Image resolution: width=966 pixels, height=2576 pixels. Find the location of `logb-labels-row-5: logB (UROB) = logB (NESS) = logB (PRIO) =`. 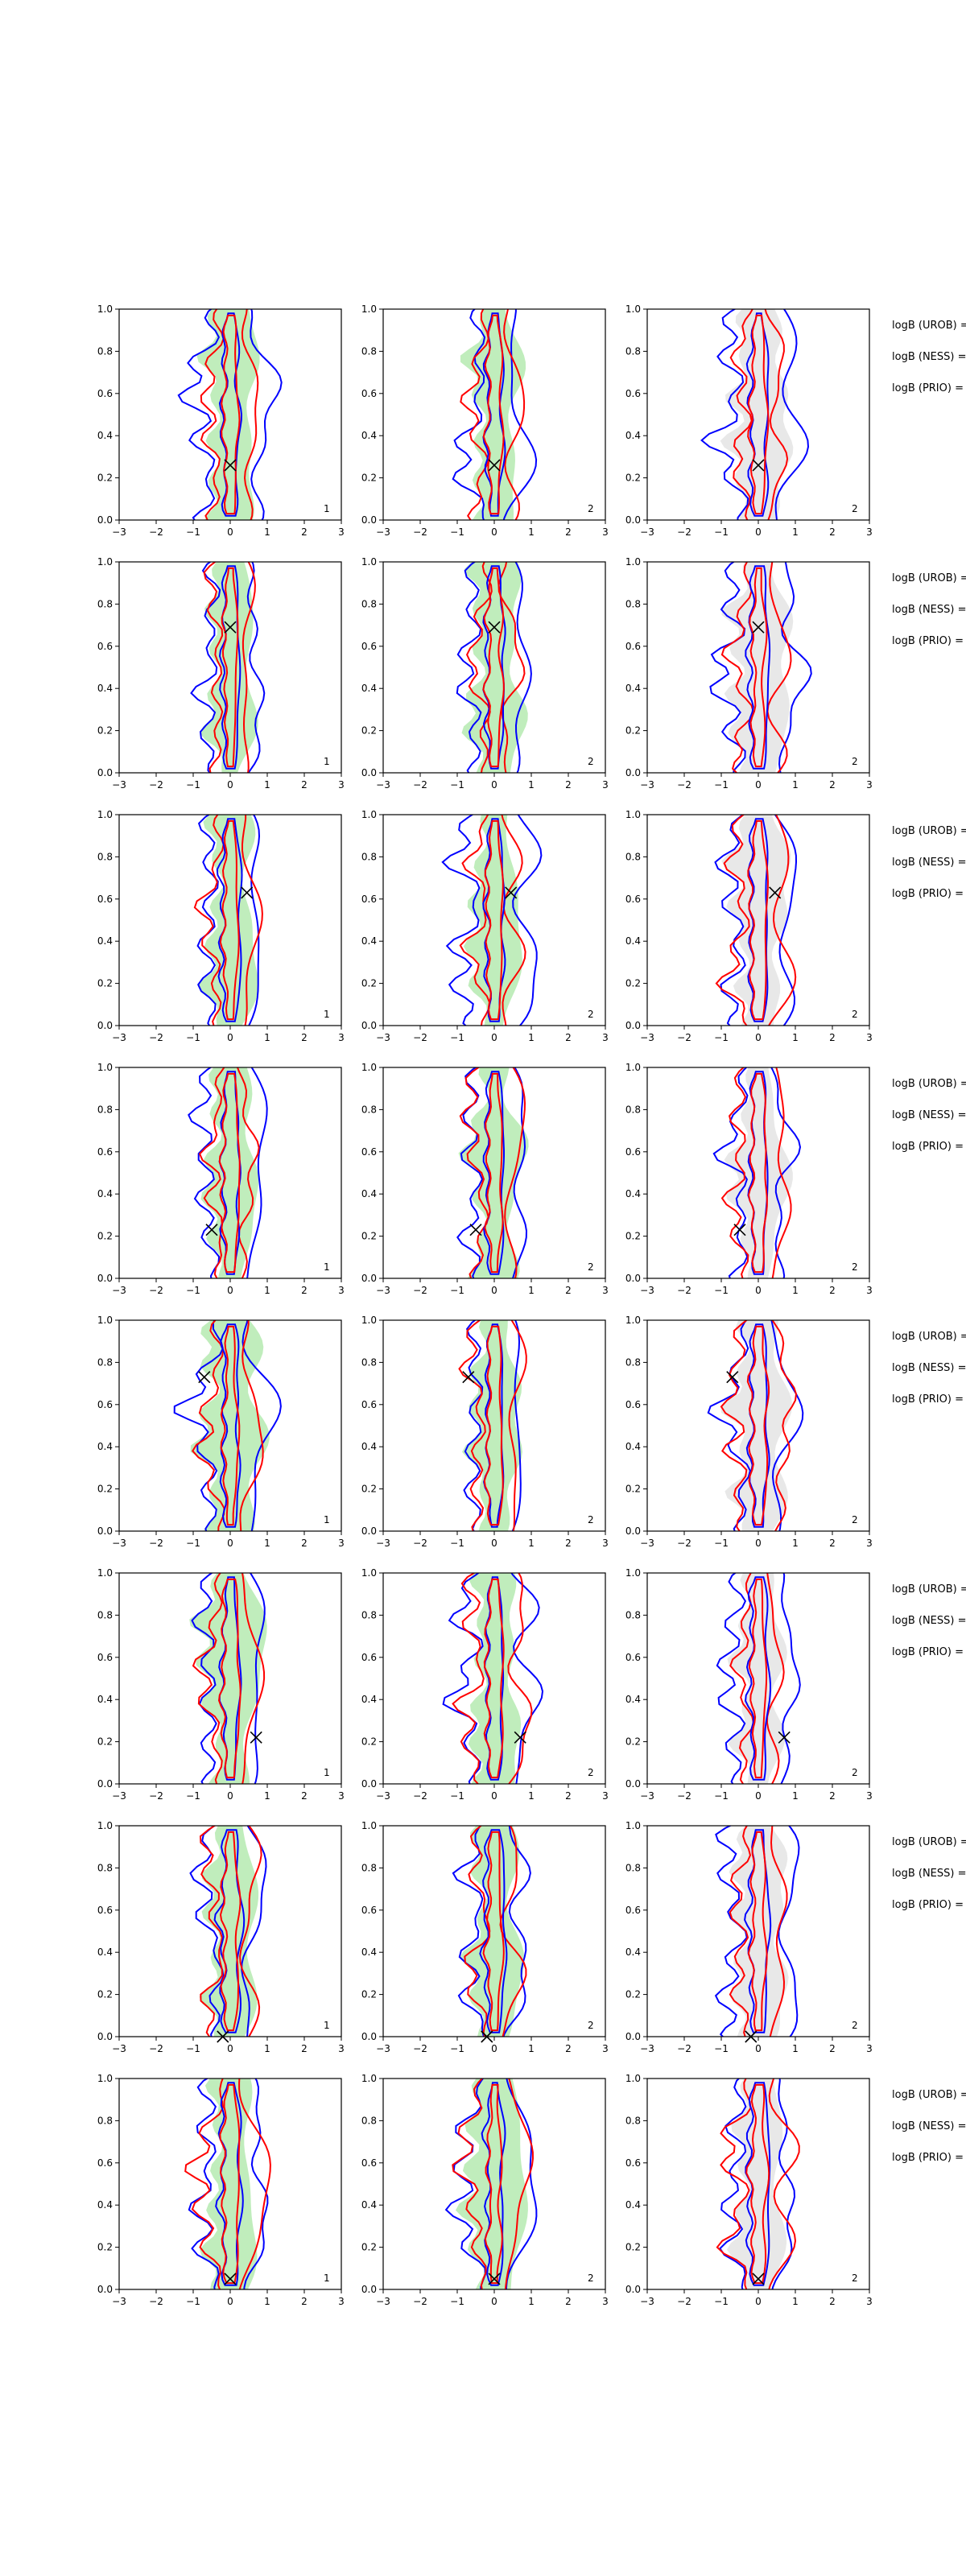

logb-labels-row-5: logB (UROB) = logB (NESS) = logB (PRIO) = is located at coordinates (929, 1368).